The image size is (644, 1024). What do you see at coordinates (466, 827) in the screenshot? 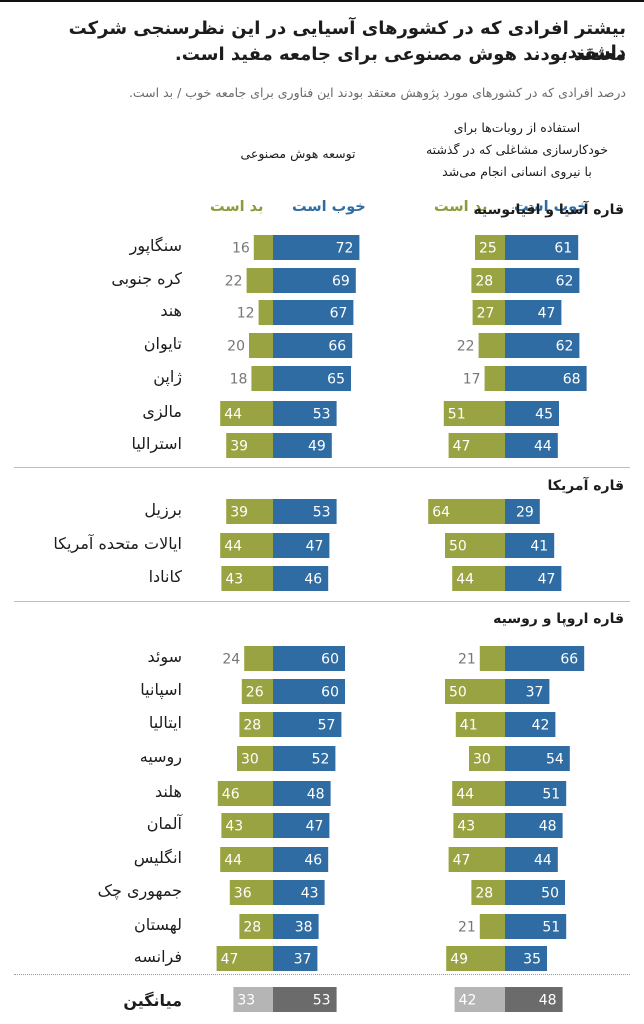
I see `robots-row-15-bad-value: 43` at bounding box center [466, 827].